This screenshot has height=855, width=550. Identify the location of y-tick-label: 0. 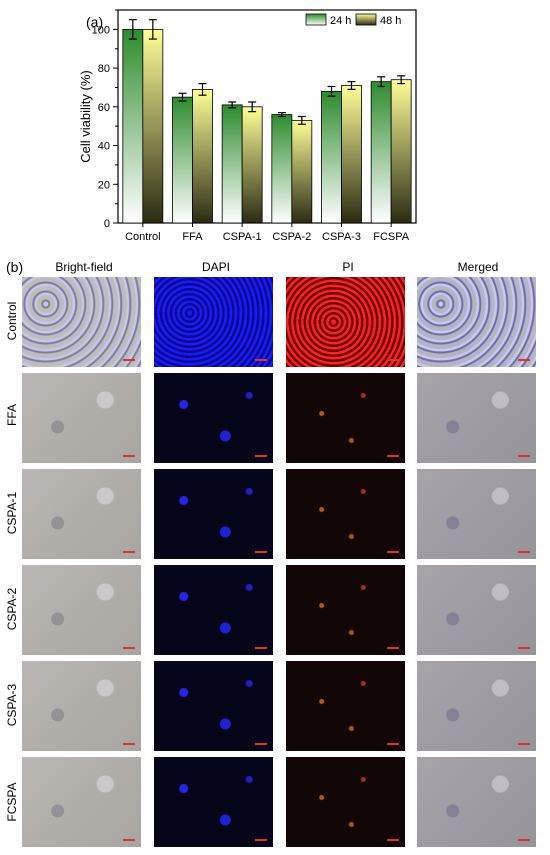
(107, 224).